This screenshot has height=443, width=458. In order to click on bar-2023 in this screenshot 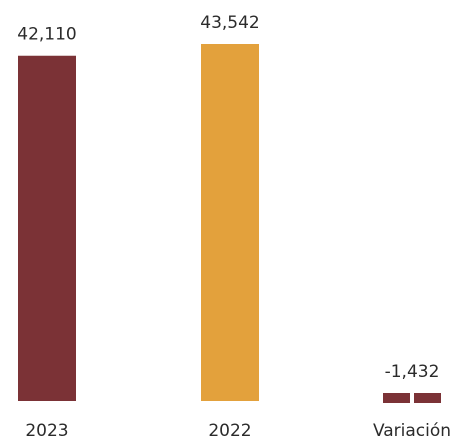, I will do `click(47, 228)`.